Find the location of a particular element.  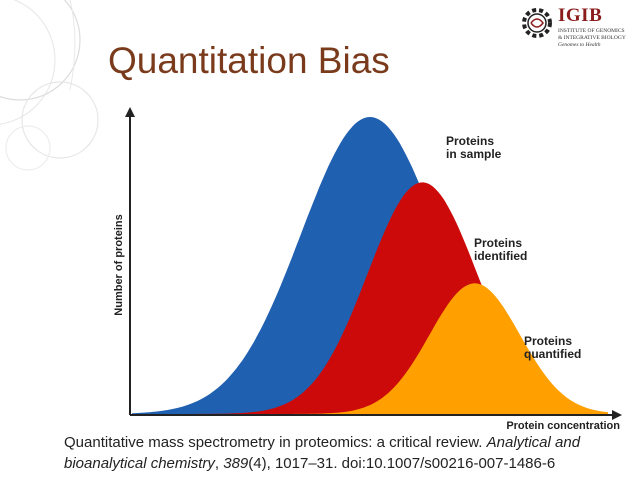

logo-line-3: Genomes to Health is located at coordinates (579, 45).